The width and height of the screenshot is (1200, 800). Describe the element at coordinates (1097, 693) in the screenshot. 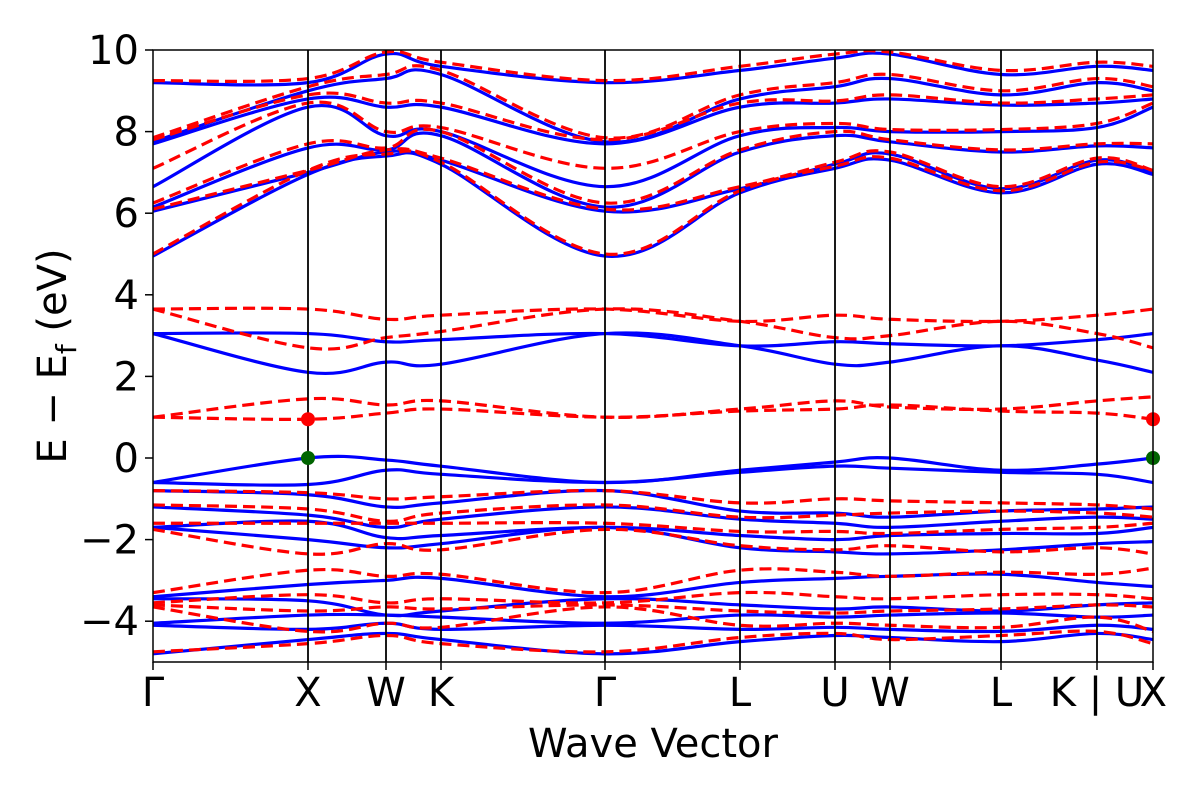

I see `x-tick-label-9: K | U` at that location.